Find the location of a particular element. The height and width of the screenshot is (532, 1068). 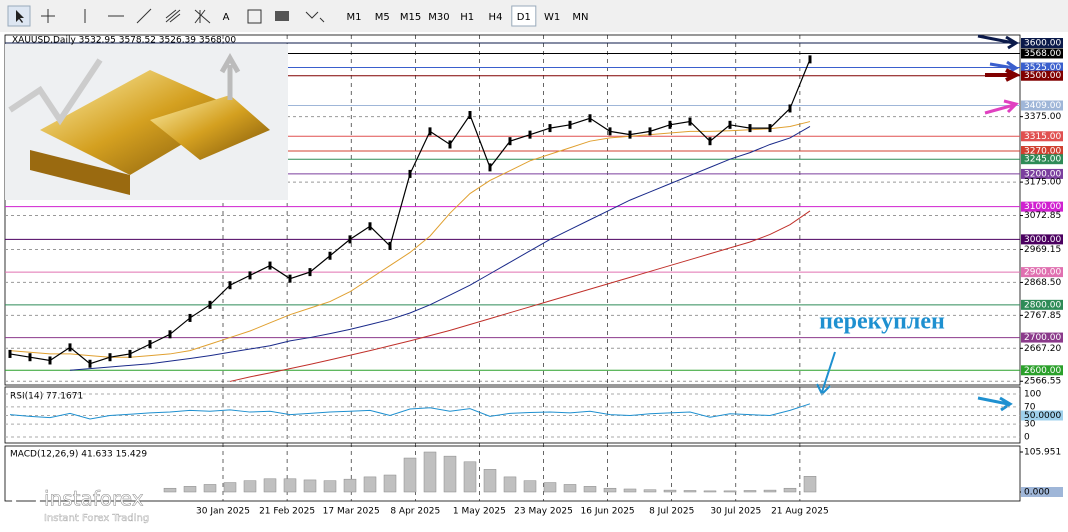

price-label: 3525.00 is located at coordinates (1042, 68).